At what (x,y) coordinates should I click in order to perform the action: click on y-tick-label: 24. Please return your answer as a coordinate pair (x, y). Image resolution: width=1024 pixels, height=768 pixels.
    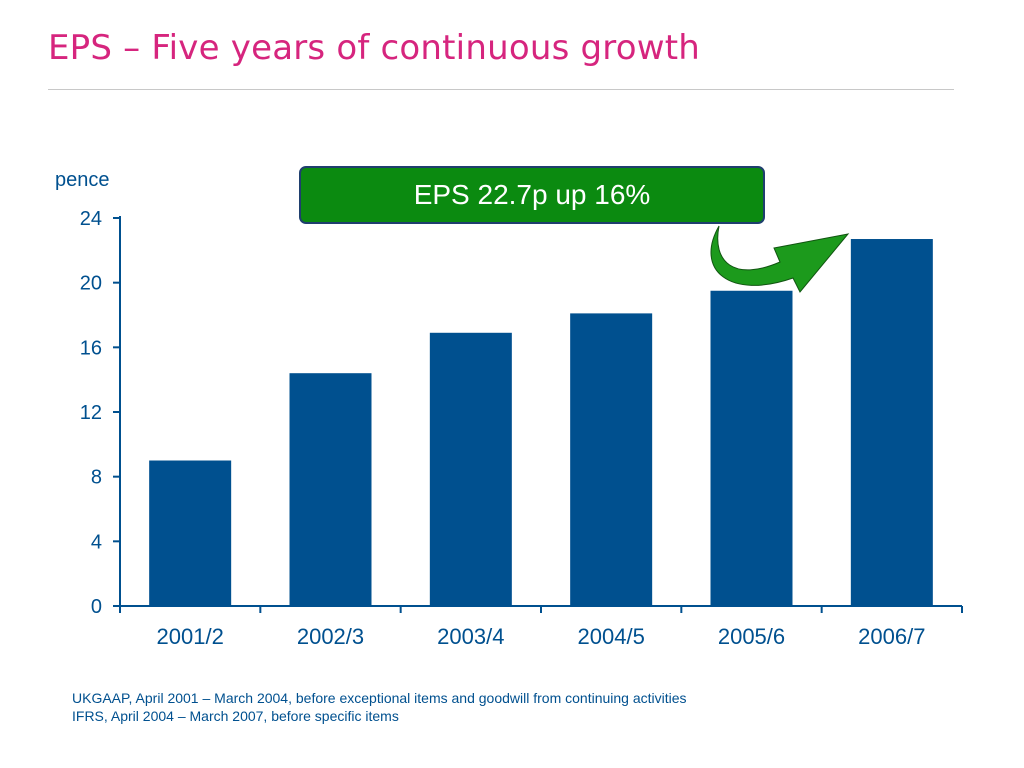
    Looking at the image, I should click on (91, 219).